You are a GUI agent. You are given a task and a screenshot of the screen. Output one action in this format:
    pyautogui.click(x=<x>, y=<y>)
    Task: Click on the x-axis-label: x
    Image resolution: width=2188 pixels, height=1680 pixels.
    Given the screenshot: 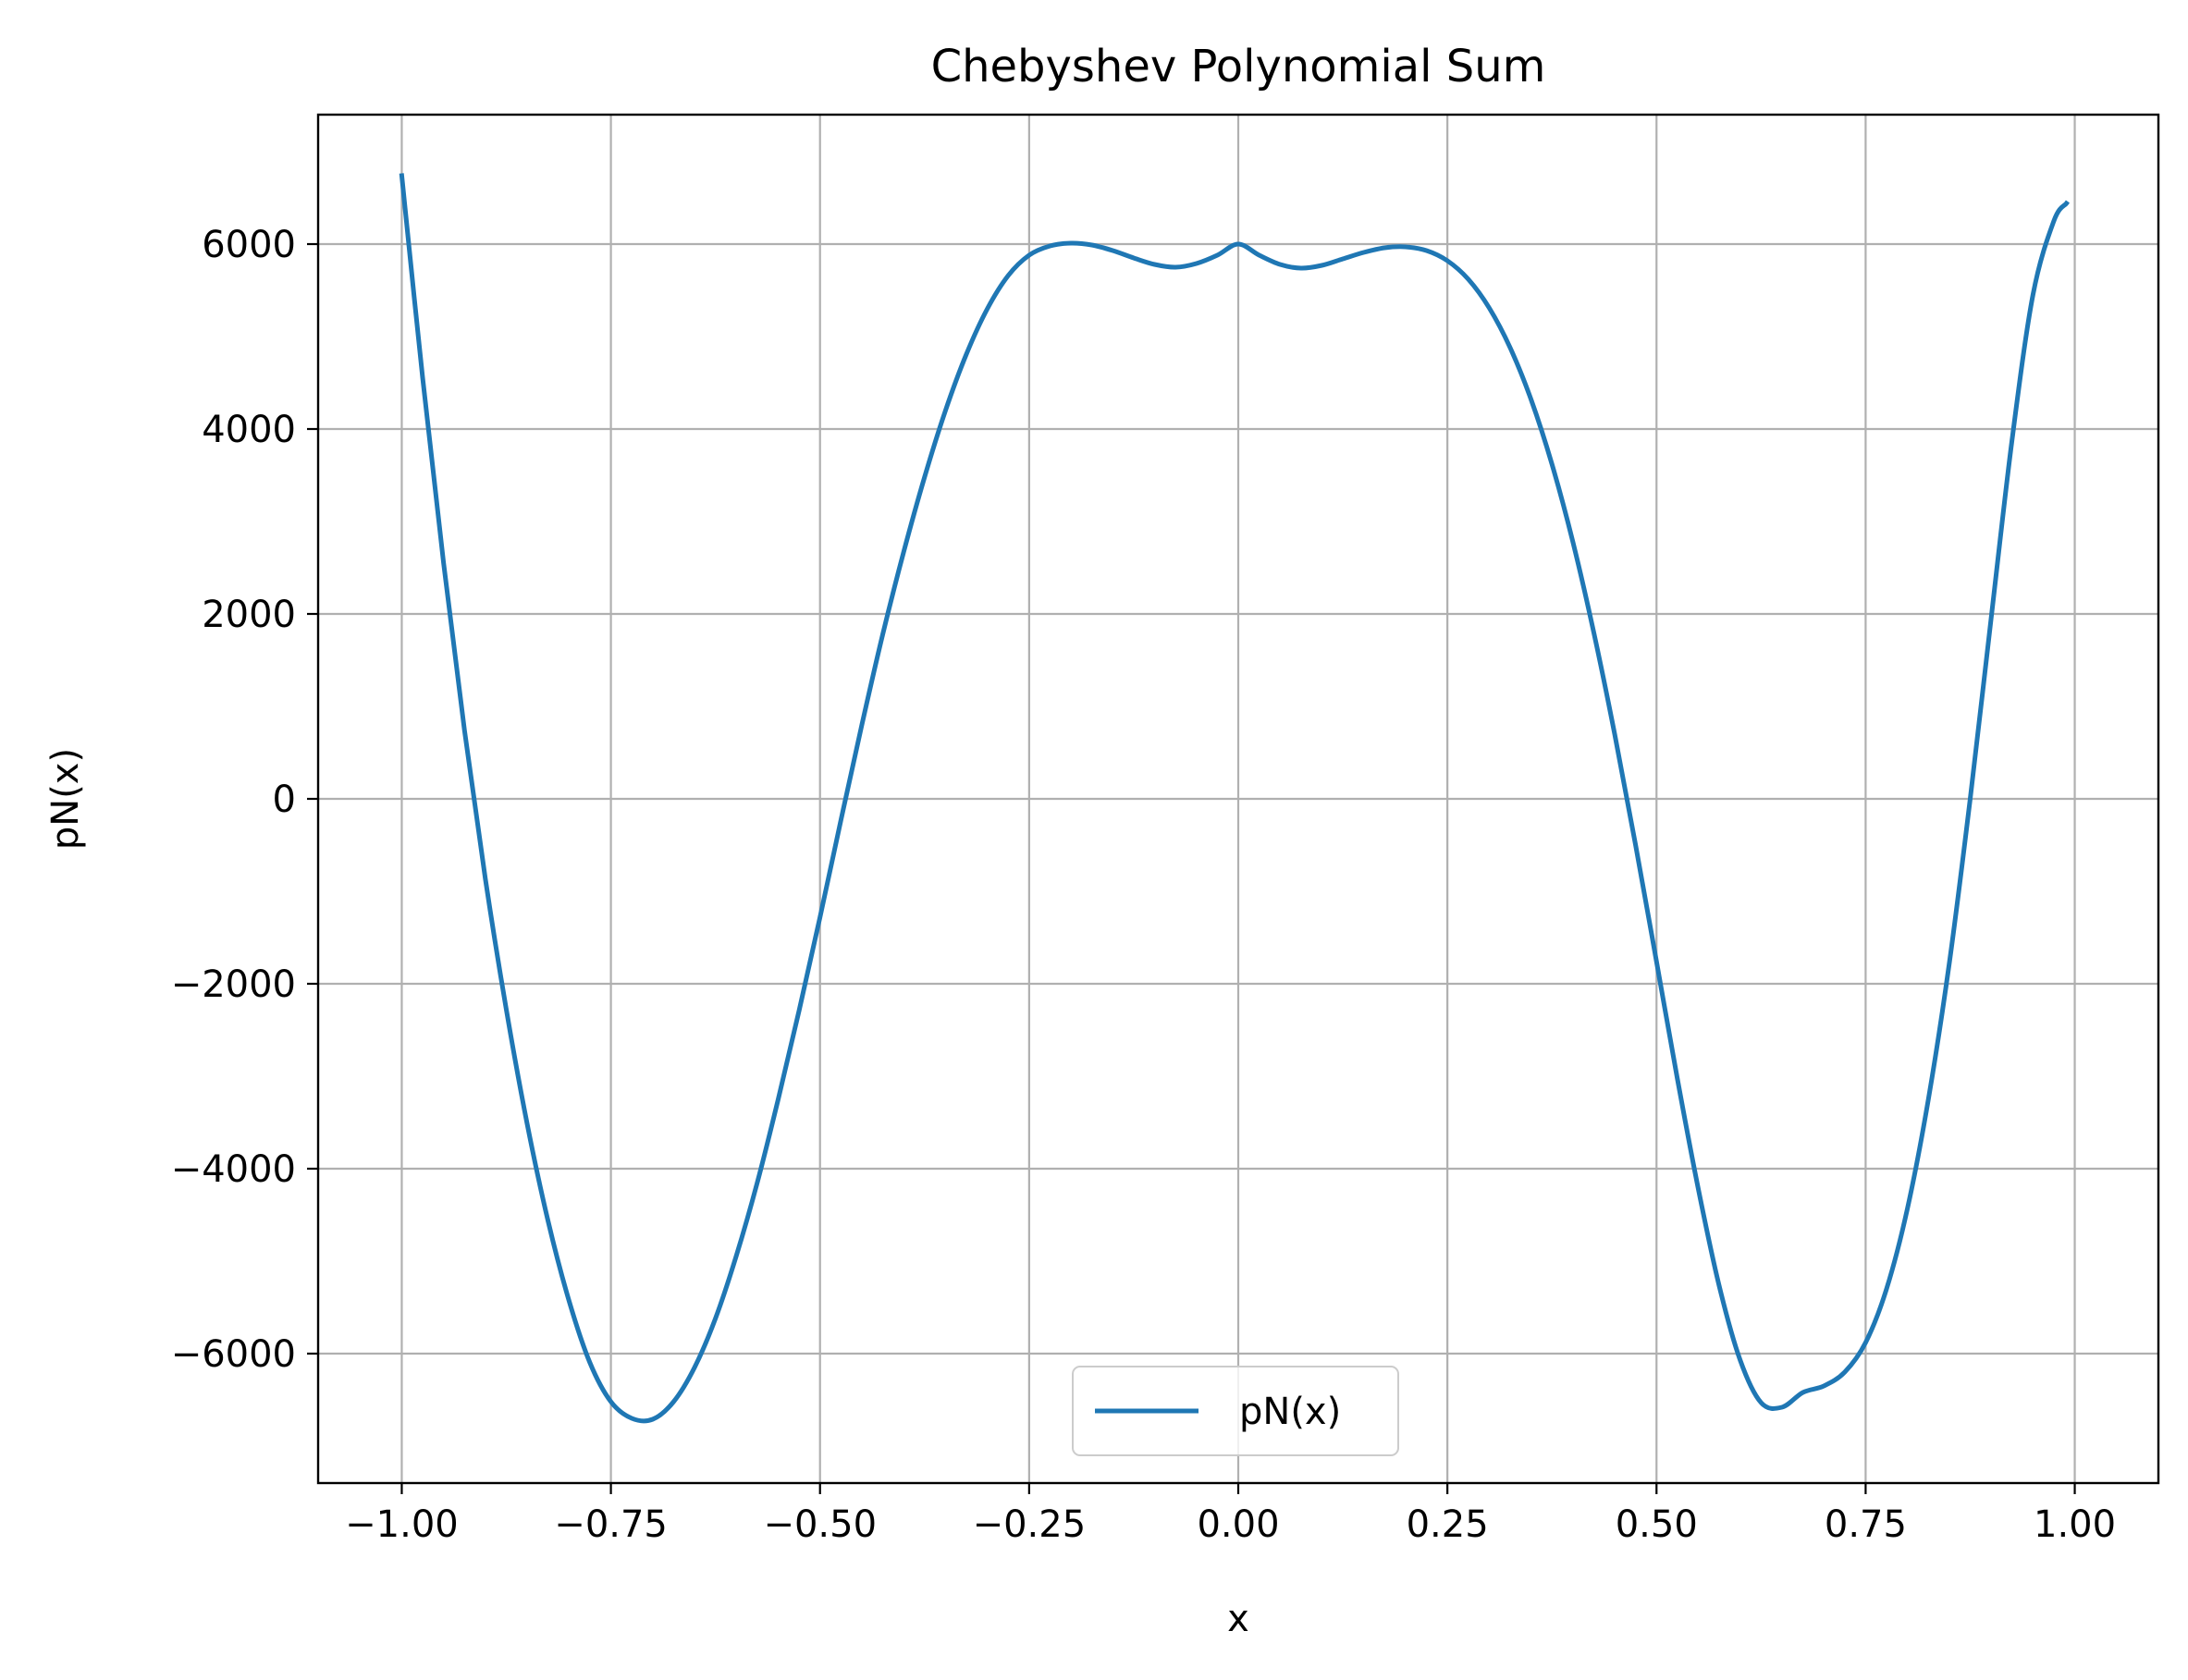 What is the action you would take?
    pyautogui.click(x=1238, y=1619)
    